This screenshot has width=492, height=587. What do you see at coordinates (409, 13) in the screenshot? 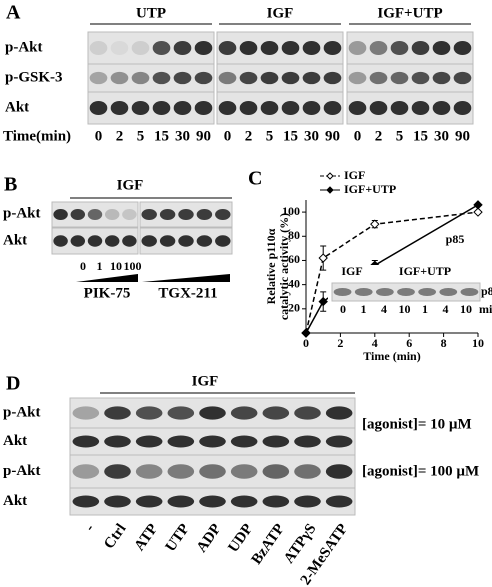
I see `group-label: IGF+UTP` at bounding box center [409, 13].